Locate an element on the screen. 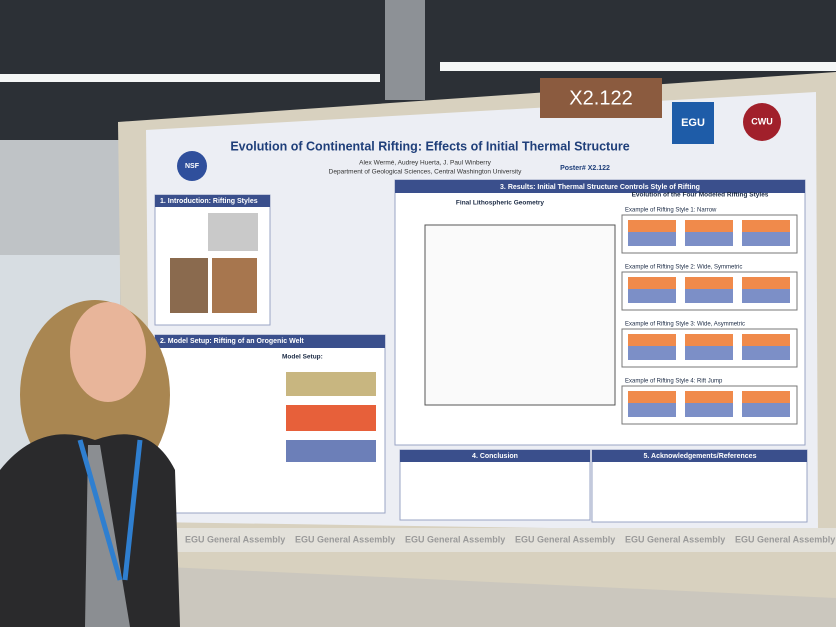 This screenshot has height=627, width=836. logo-text: CWU is located at coordinates (762, 121).